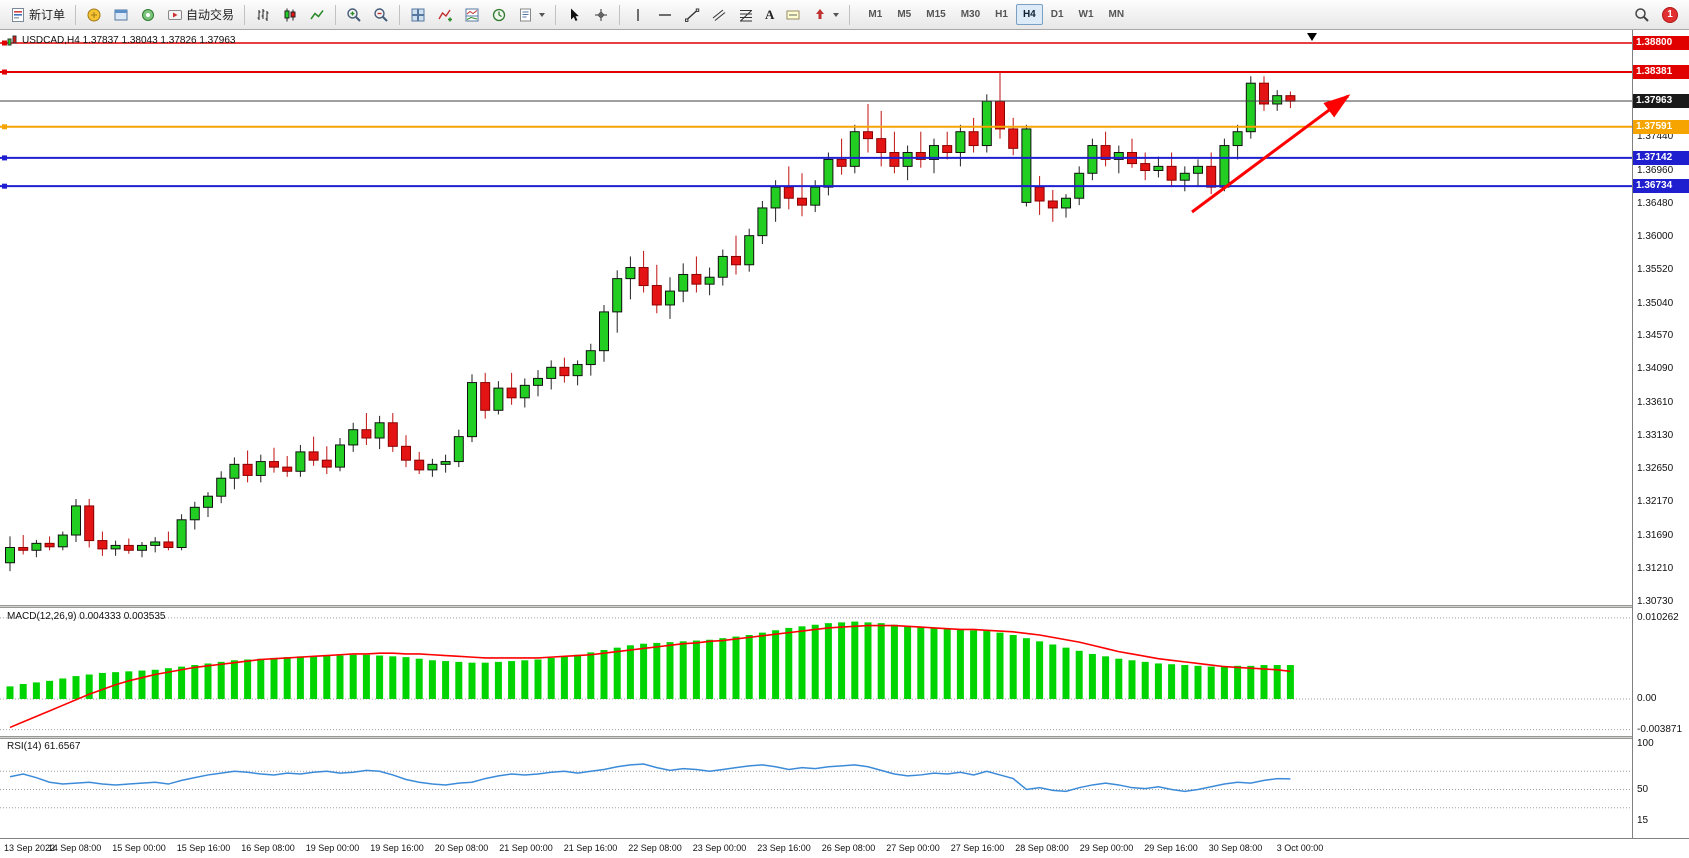  What do you see at coordinates (904, 14) in the screenshot?
I see `timeframe-button-m5: M5` at bounding box center [904, 14].